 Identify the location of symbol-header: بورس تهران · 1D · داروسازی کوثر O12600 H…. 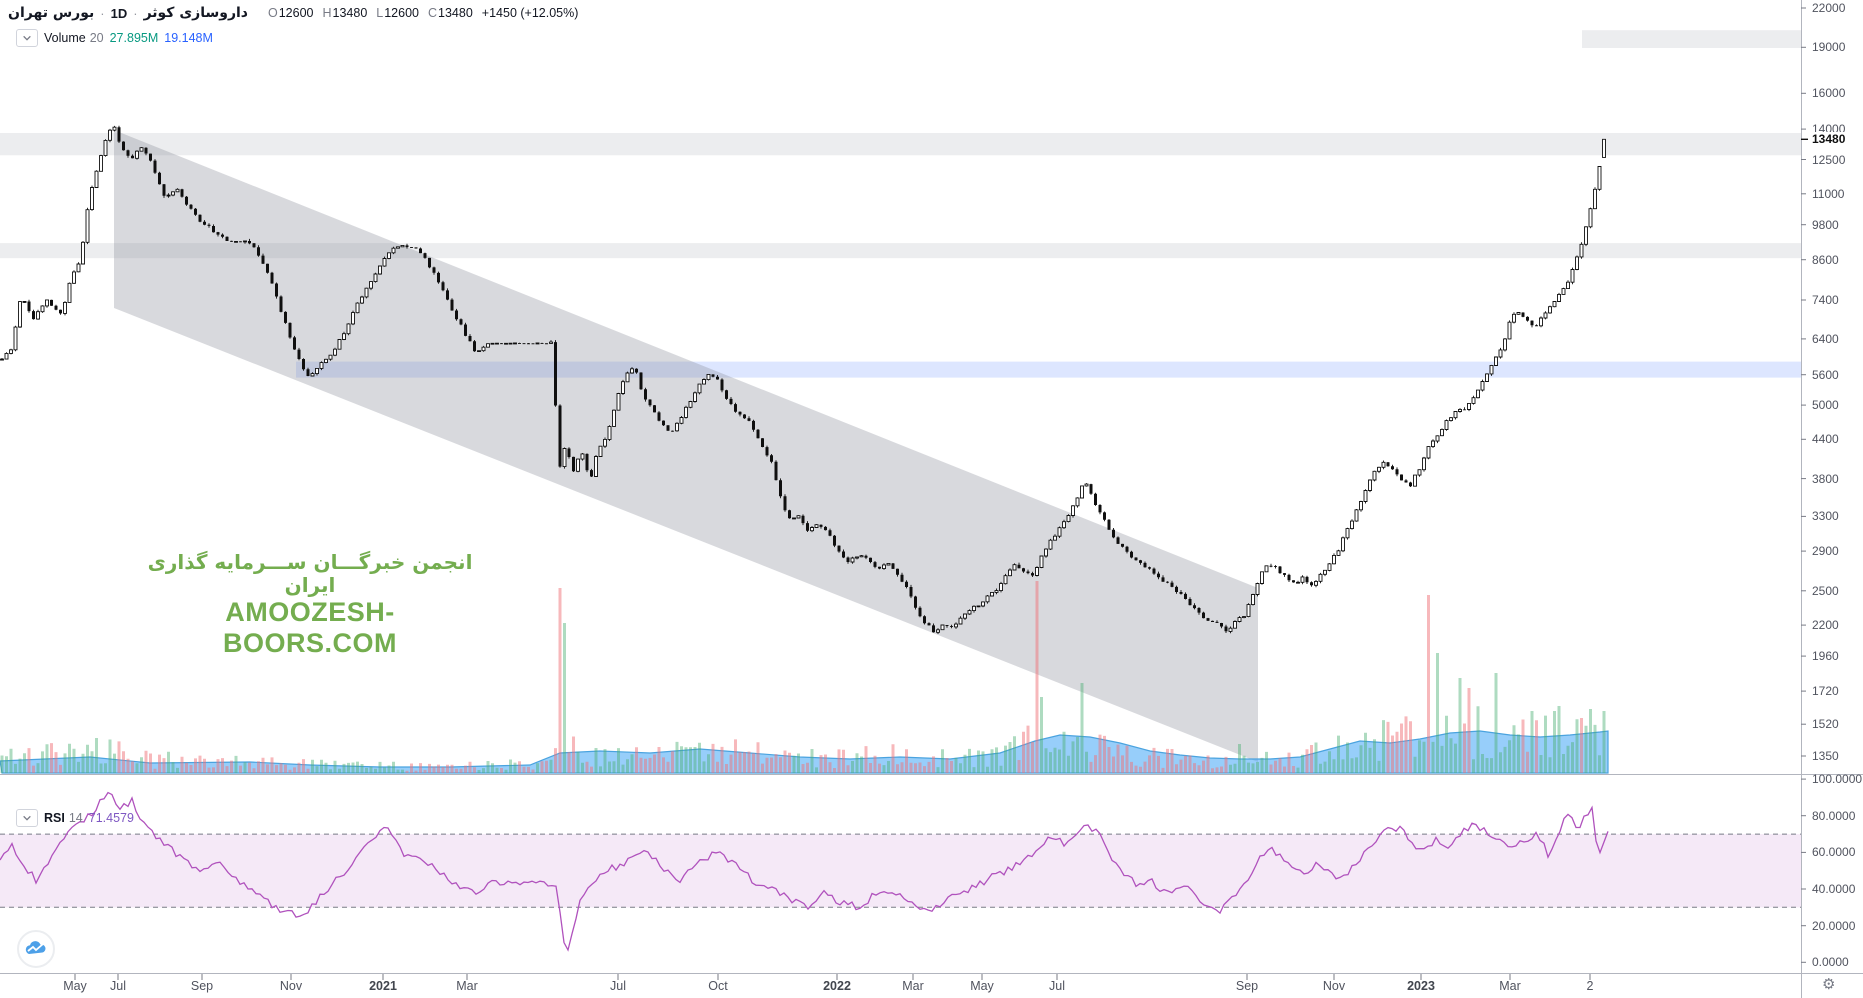
(293, 13).